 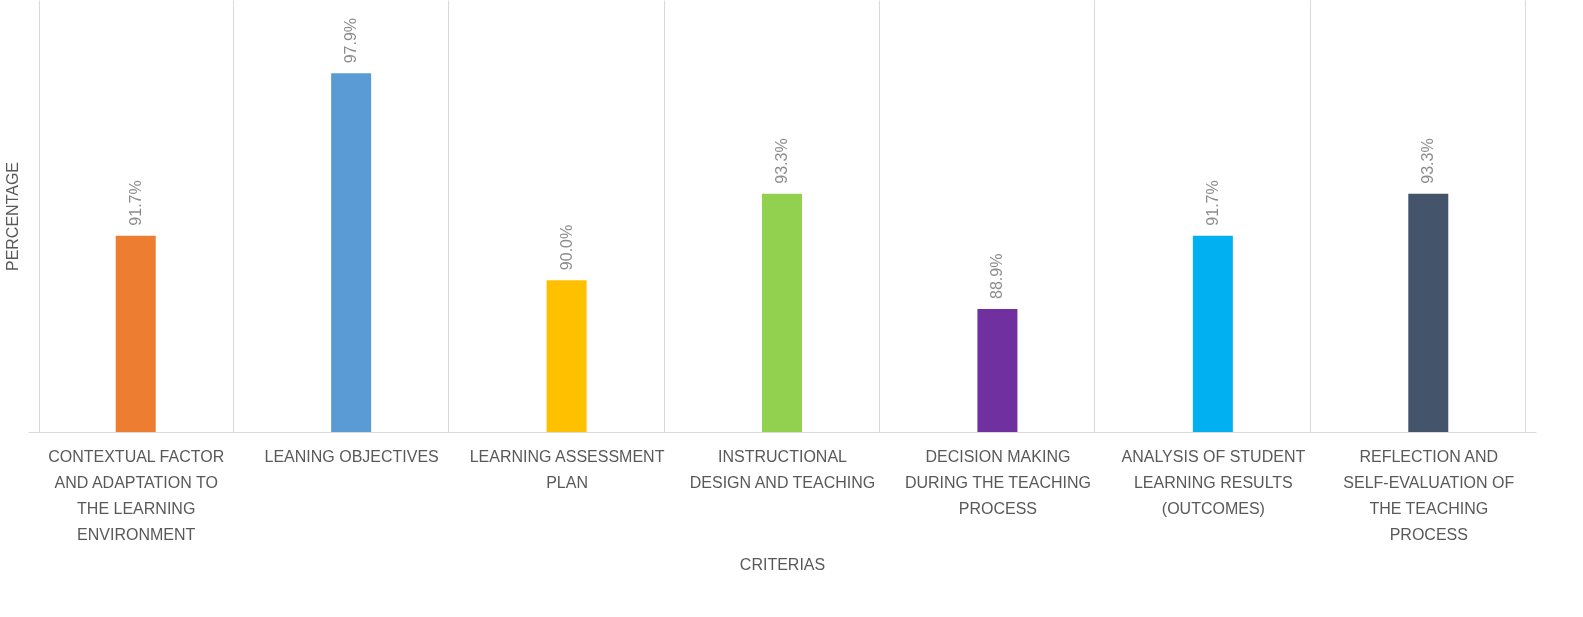 I want to click on x-tick-label: REFLECTION AND SELF-EVALUATION OF THE TEACHING PROCESS, so click(x=1429, y=495).